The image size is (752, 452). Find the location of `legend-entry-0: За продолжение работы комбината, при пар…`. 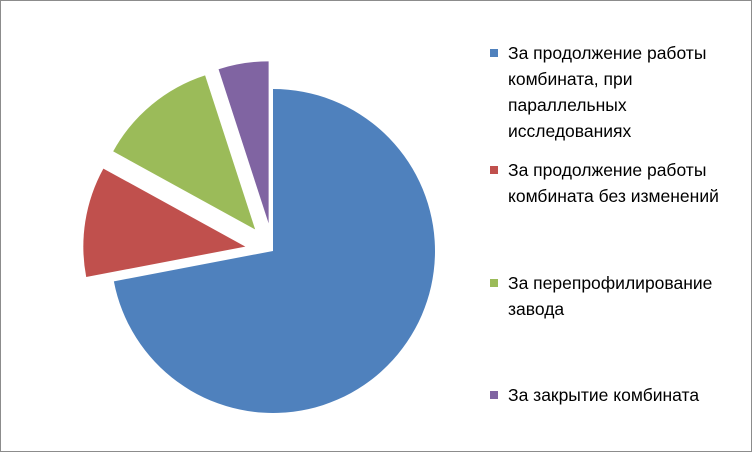

legend-entry-0: За продолжение работы комбината, при пар… is located at coordinates (613, 92).